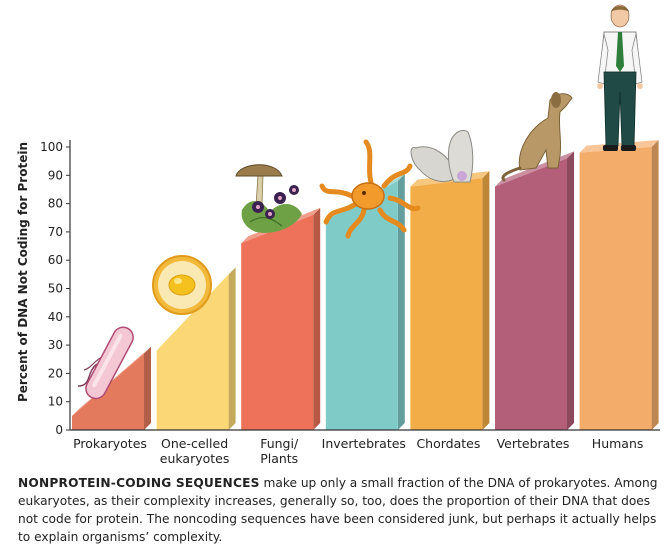 Image resolution: width=668 pixels, height=552 pixels. What do you see at coordinates (55, 232) in the screenshot?
I see `y-tick-label: 70` at bounding box center [55, 232].